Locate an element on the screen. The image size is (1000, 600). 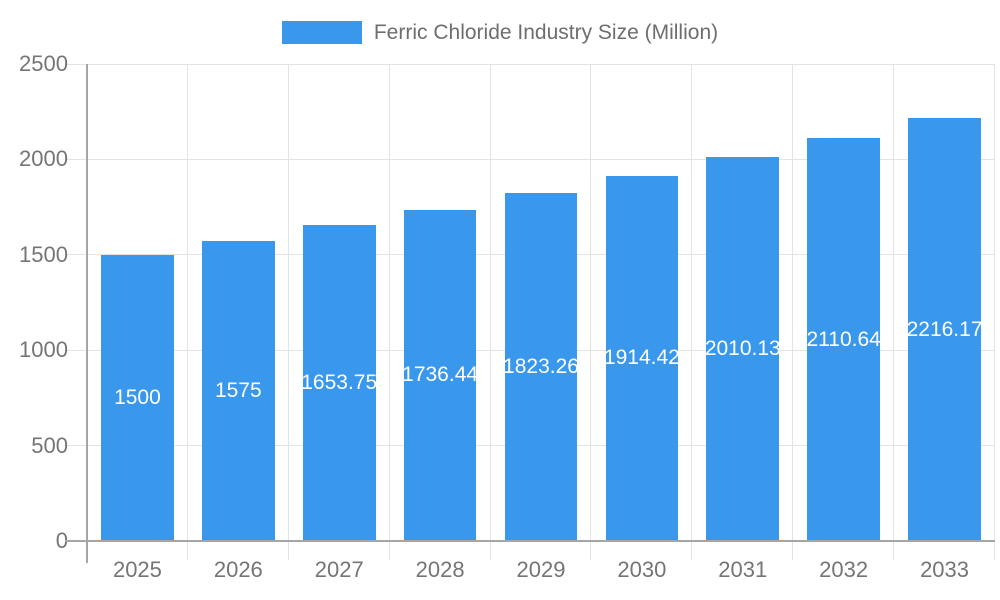
bar-2025: 1500 is located at coordinates (137, 397).